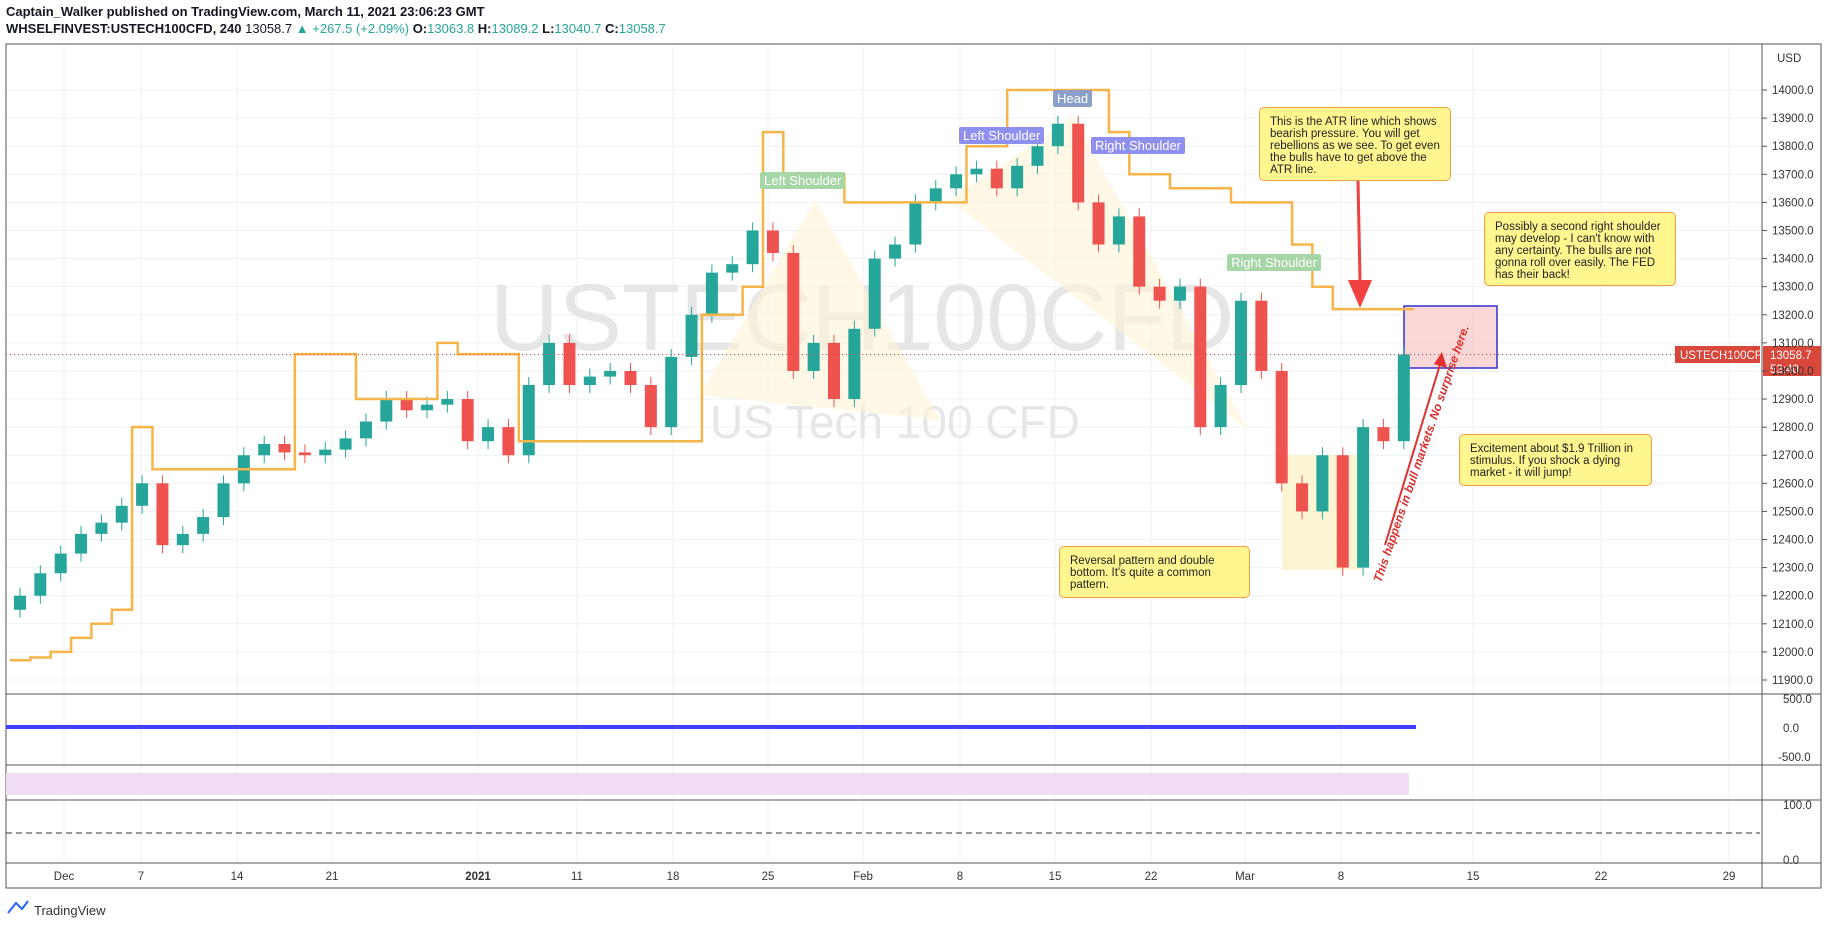  I want to click on arrow, so click(1413, 451).